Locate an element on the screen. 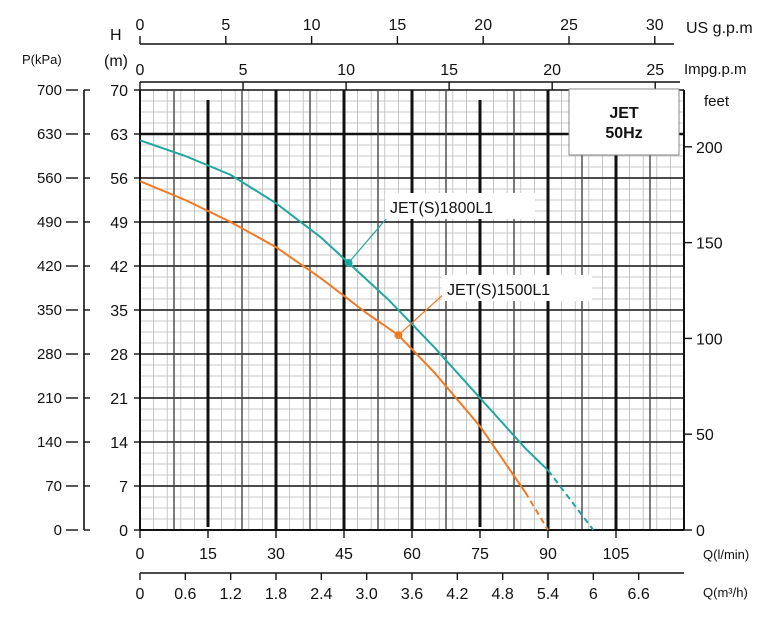  head-axis-label-bottom: (m) is located at coordinates (116, 61).